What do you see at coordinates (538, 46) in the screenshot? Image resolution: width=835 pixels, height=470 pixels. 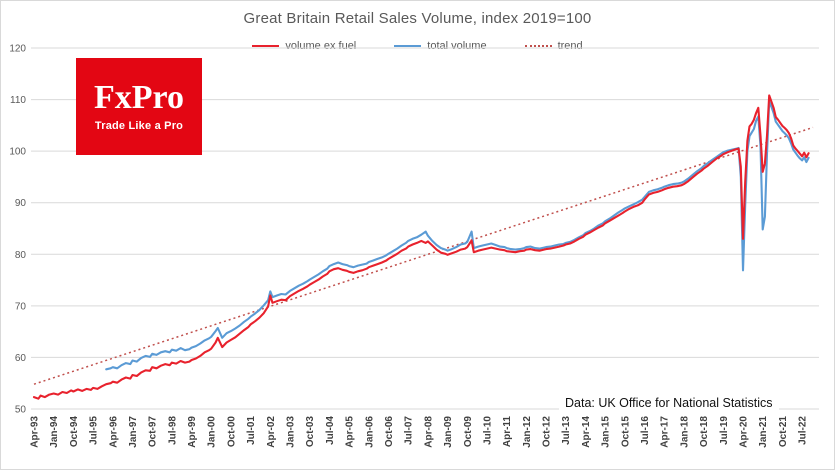 I see `dotted-line-icon` at bounding box center [538, 46].